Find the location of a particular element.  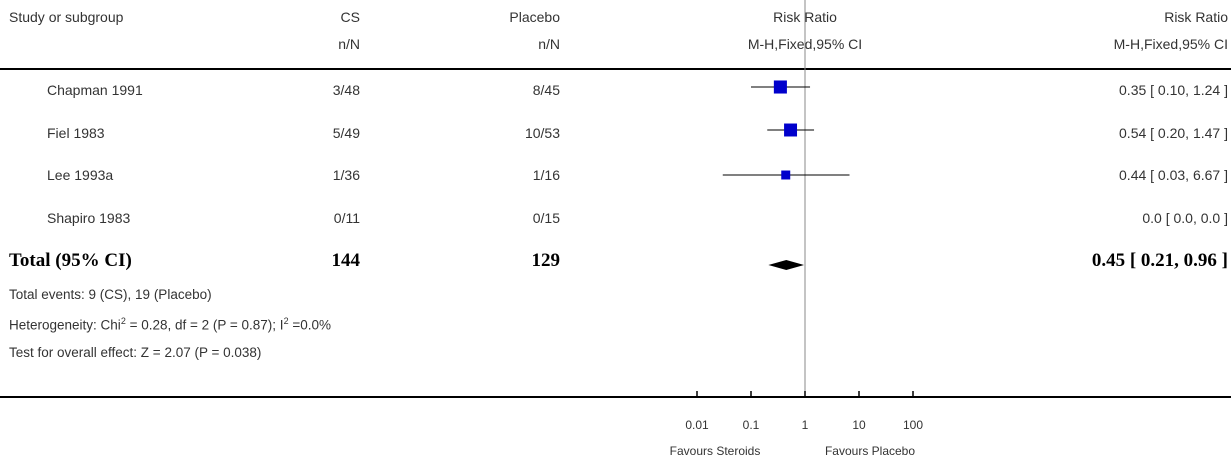

study-name: Lee 1993a is located at coordinates (80, 175).